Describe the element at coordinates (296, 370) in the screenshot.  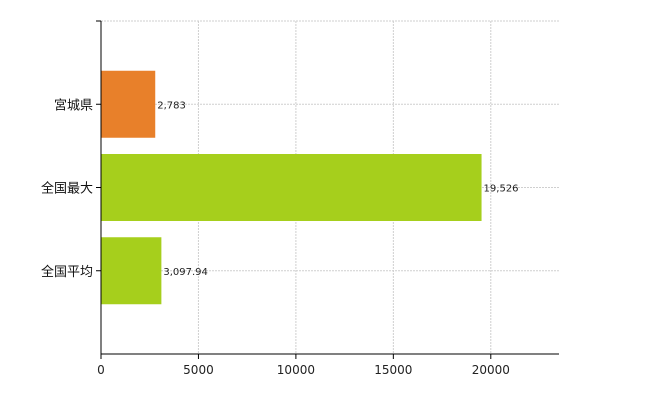
I see `x-tick-label: 10000` at that location.